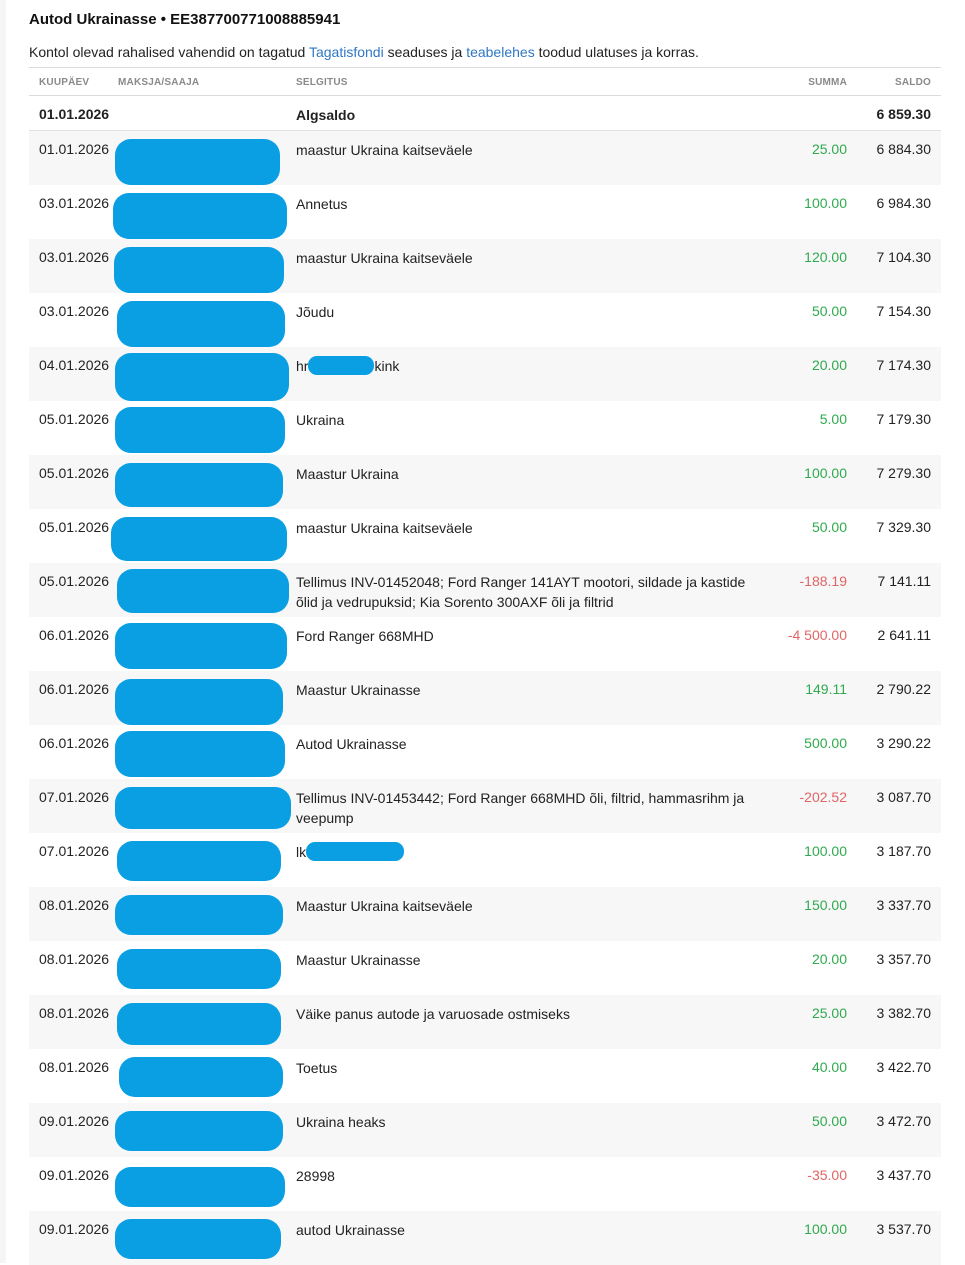  I want to click on row-date: 07.01.2026, so click(74, 851).